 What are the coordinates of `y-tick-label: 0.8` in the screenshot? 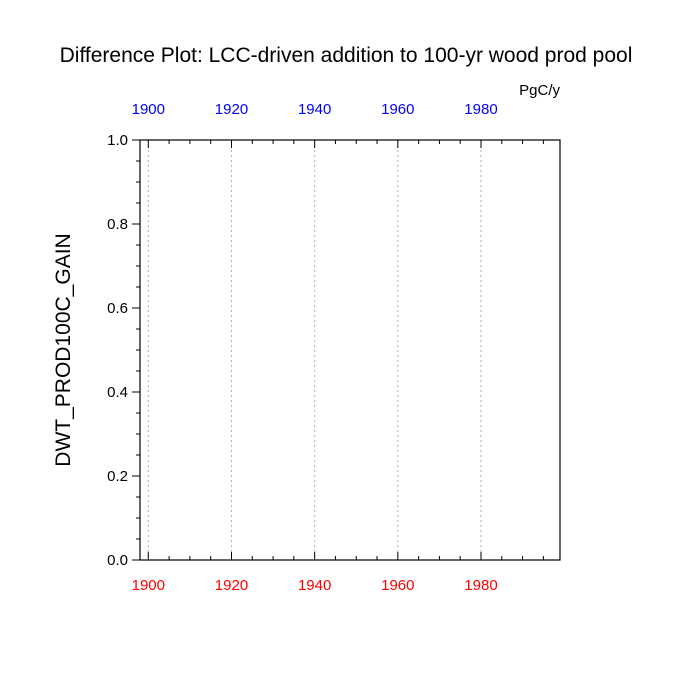 It's located at (117, 224).